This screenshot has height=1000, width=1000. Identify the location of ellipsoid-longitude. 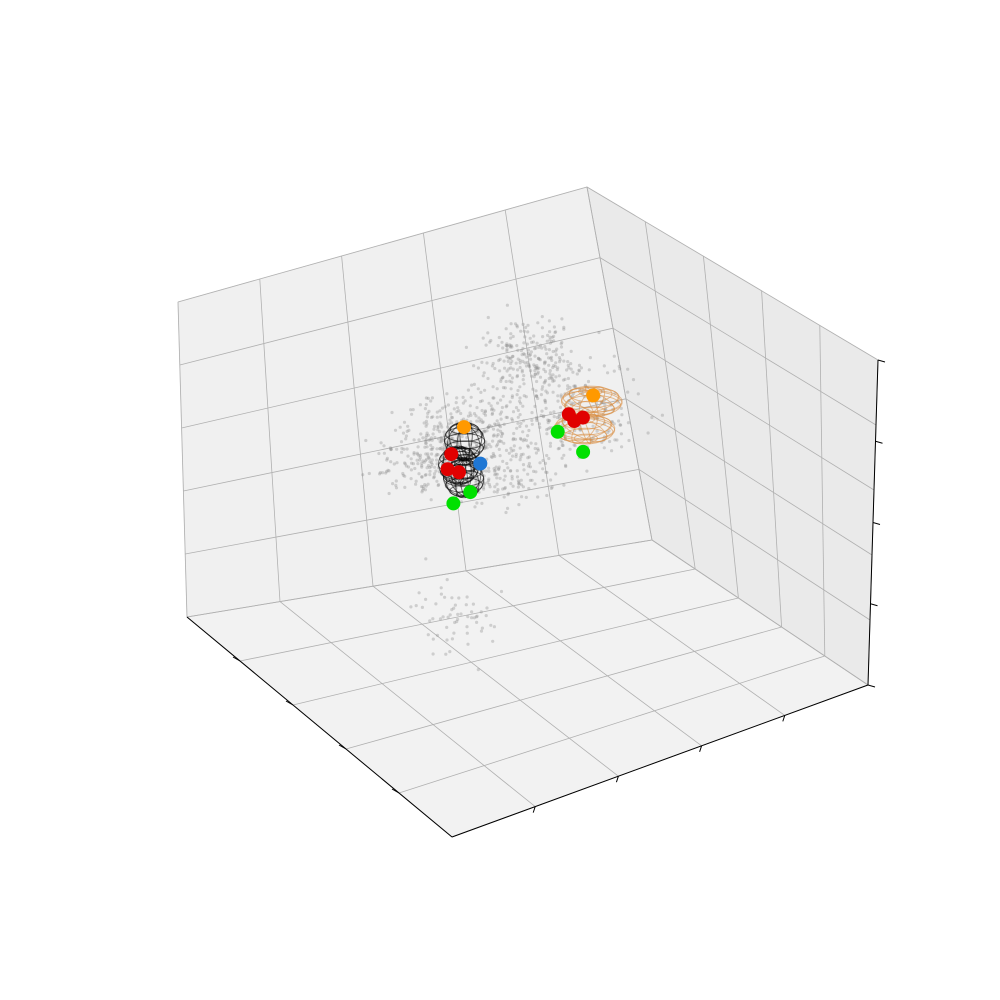
(595, 429).